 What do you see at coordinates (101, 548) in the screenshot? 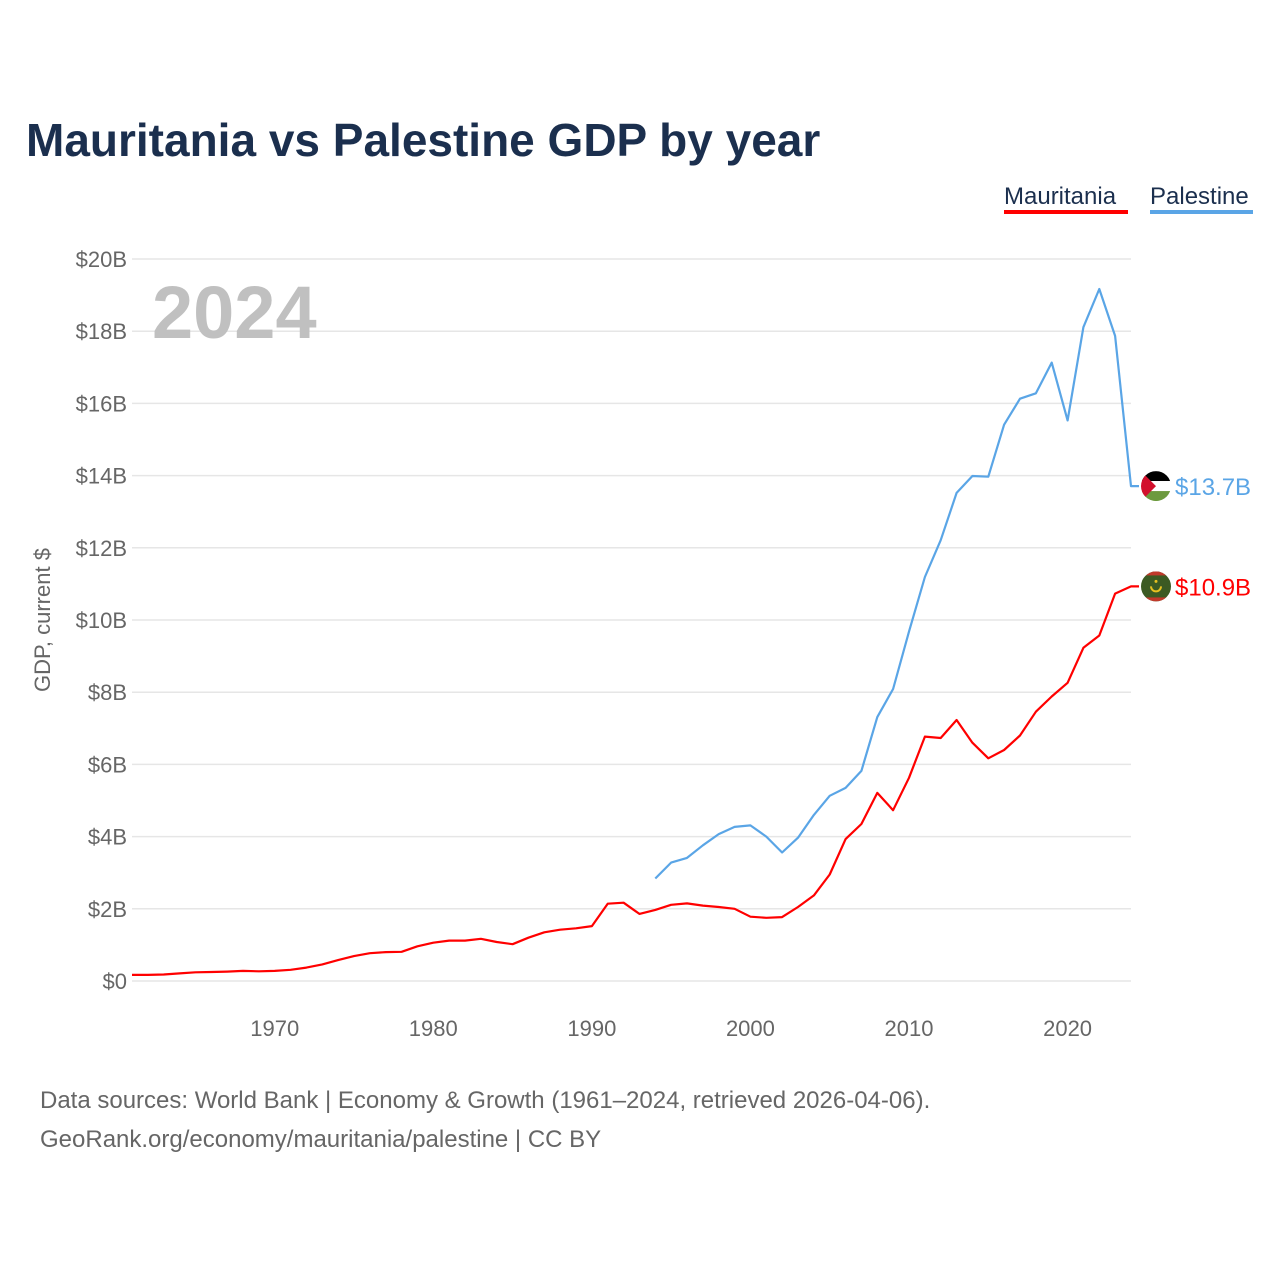
I see `y-tick-label: $12B` at bounding box center [101, 548].